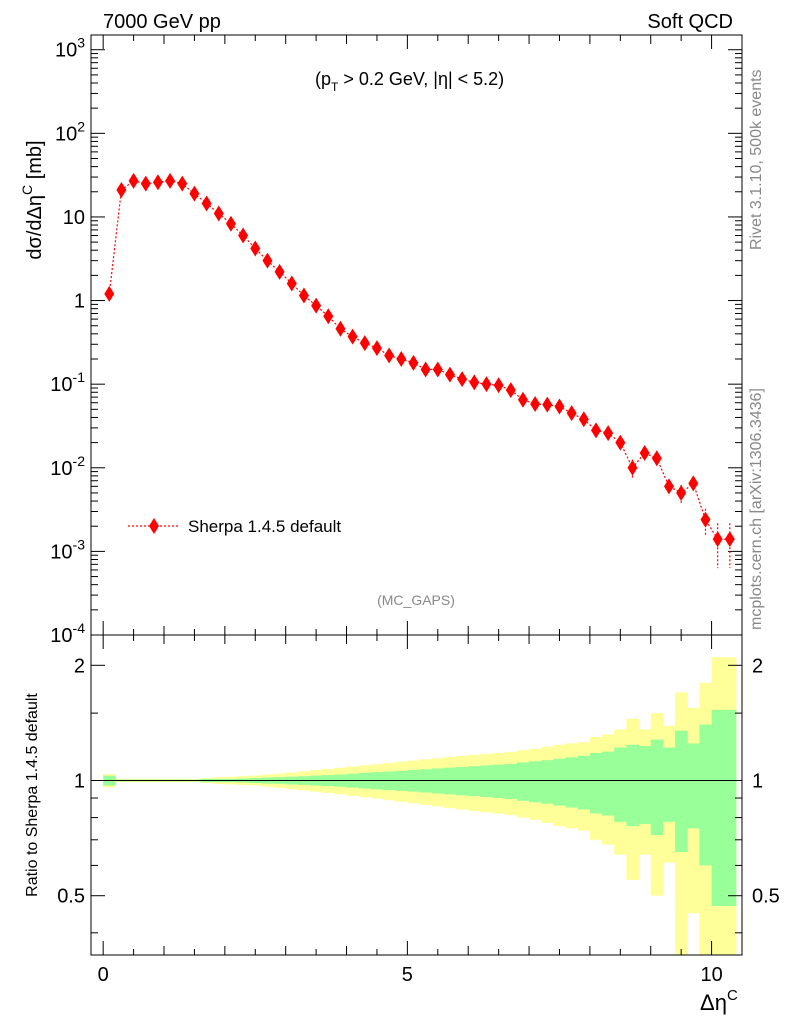 The image size is (786, 1024). Describe the element at coordinates (67, 382) in the screenshot. I see `main-ytick-label: 10⁻¹` at that location.